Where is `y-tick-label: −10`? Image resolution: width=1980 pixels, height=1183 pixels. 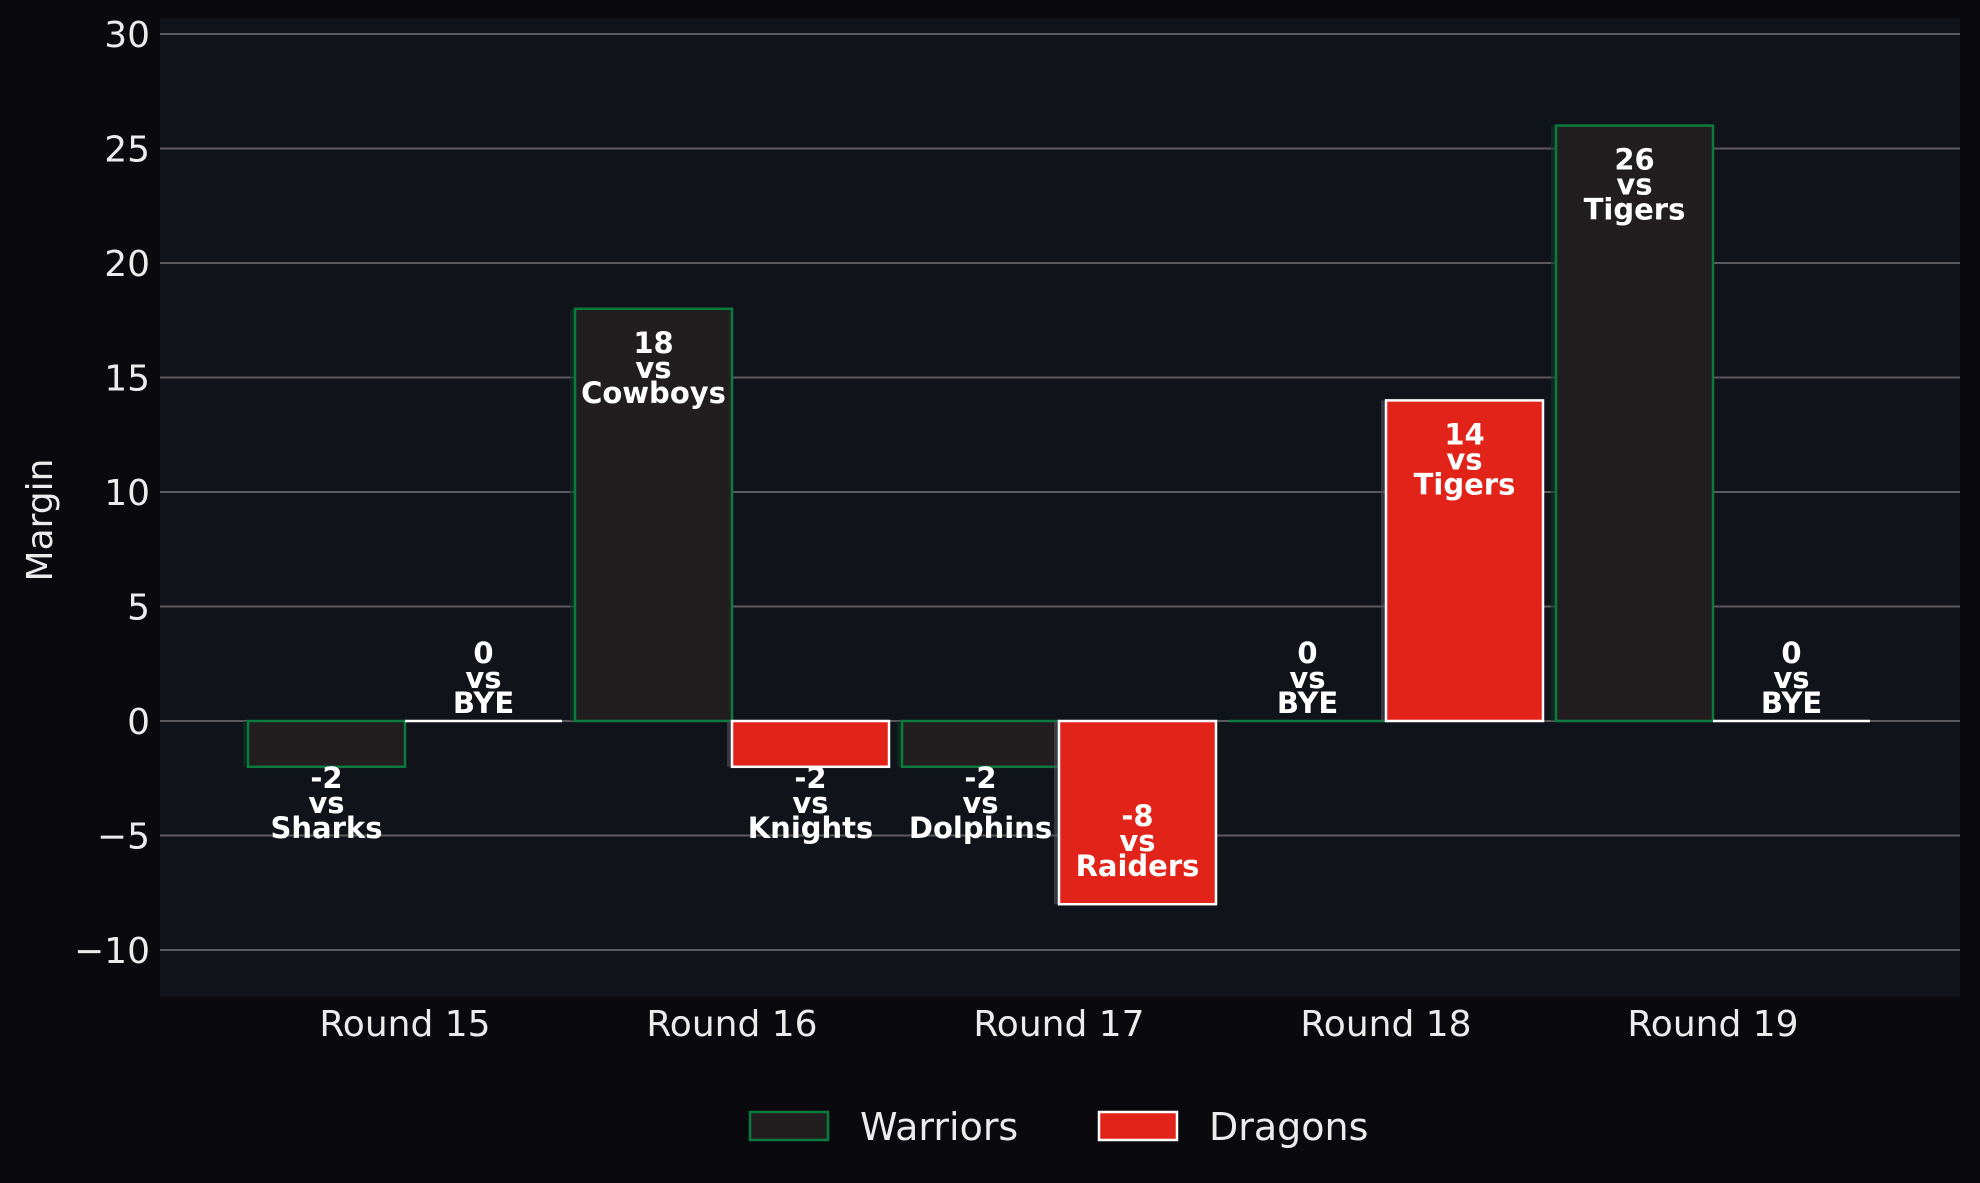 y-tick-label: −10 is located at coordinates (112, 951).